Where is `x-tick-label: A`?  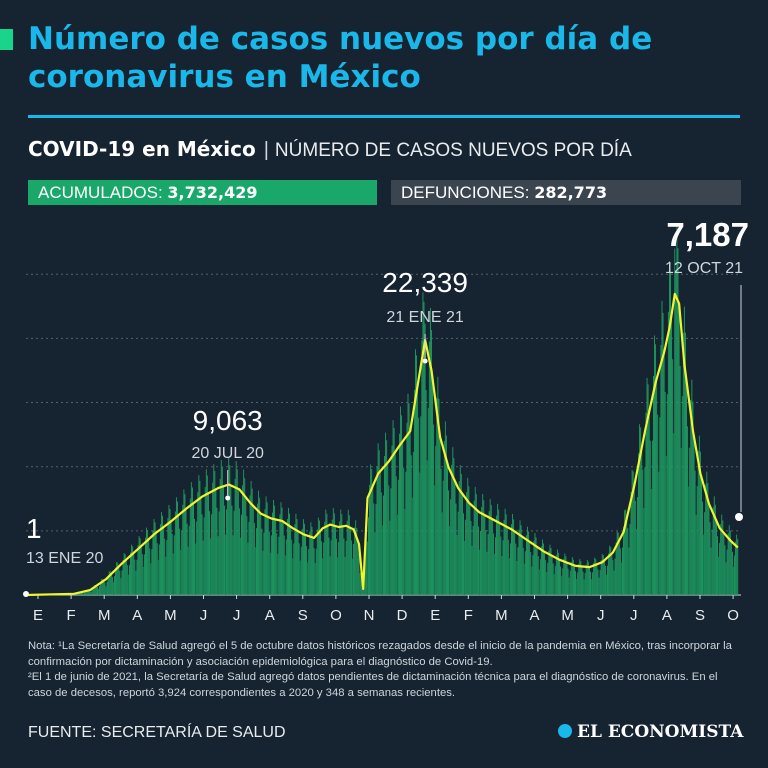
x-tick-label: A is located at coordinates (667, 615).